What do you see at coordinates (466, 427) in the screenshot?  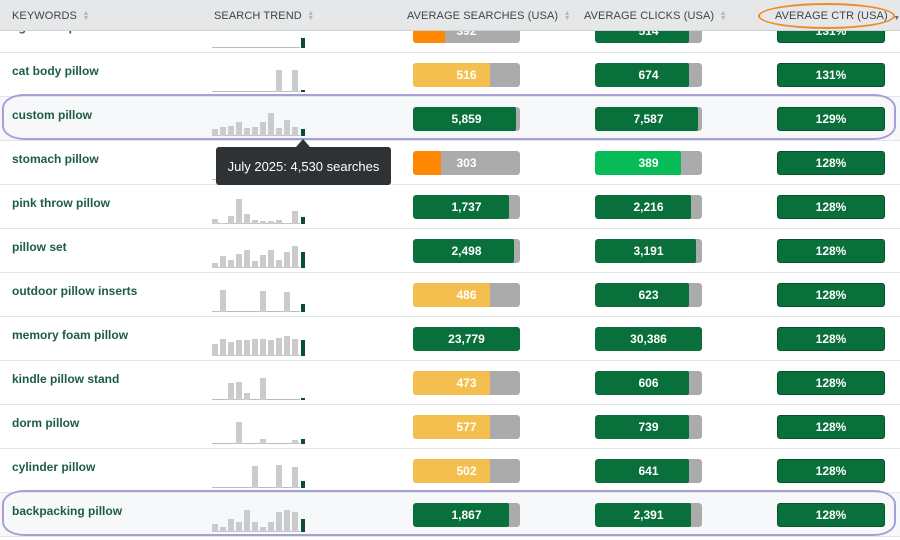 I see `average-searches-bar: 577` at bounding box center [466, 427].